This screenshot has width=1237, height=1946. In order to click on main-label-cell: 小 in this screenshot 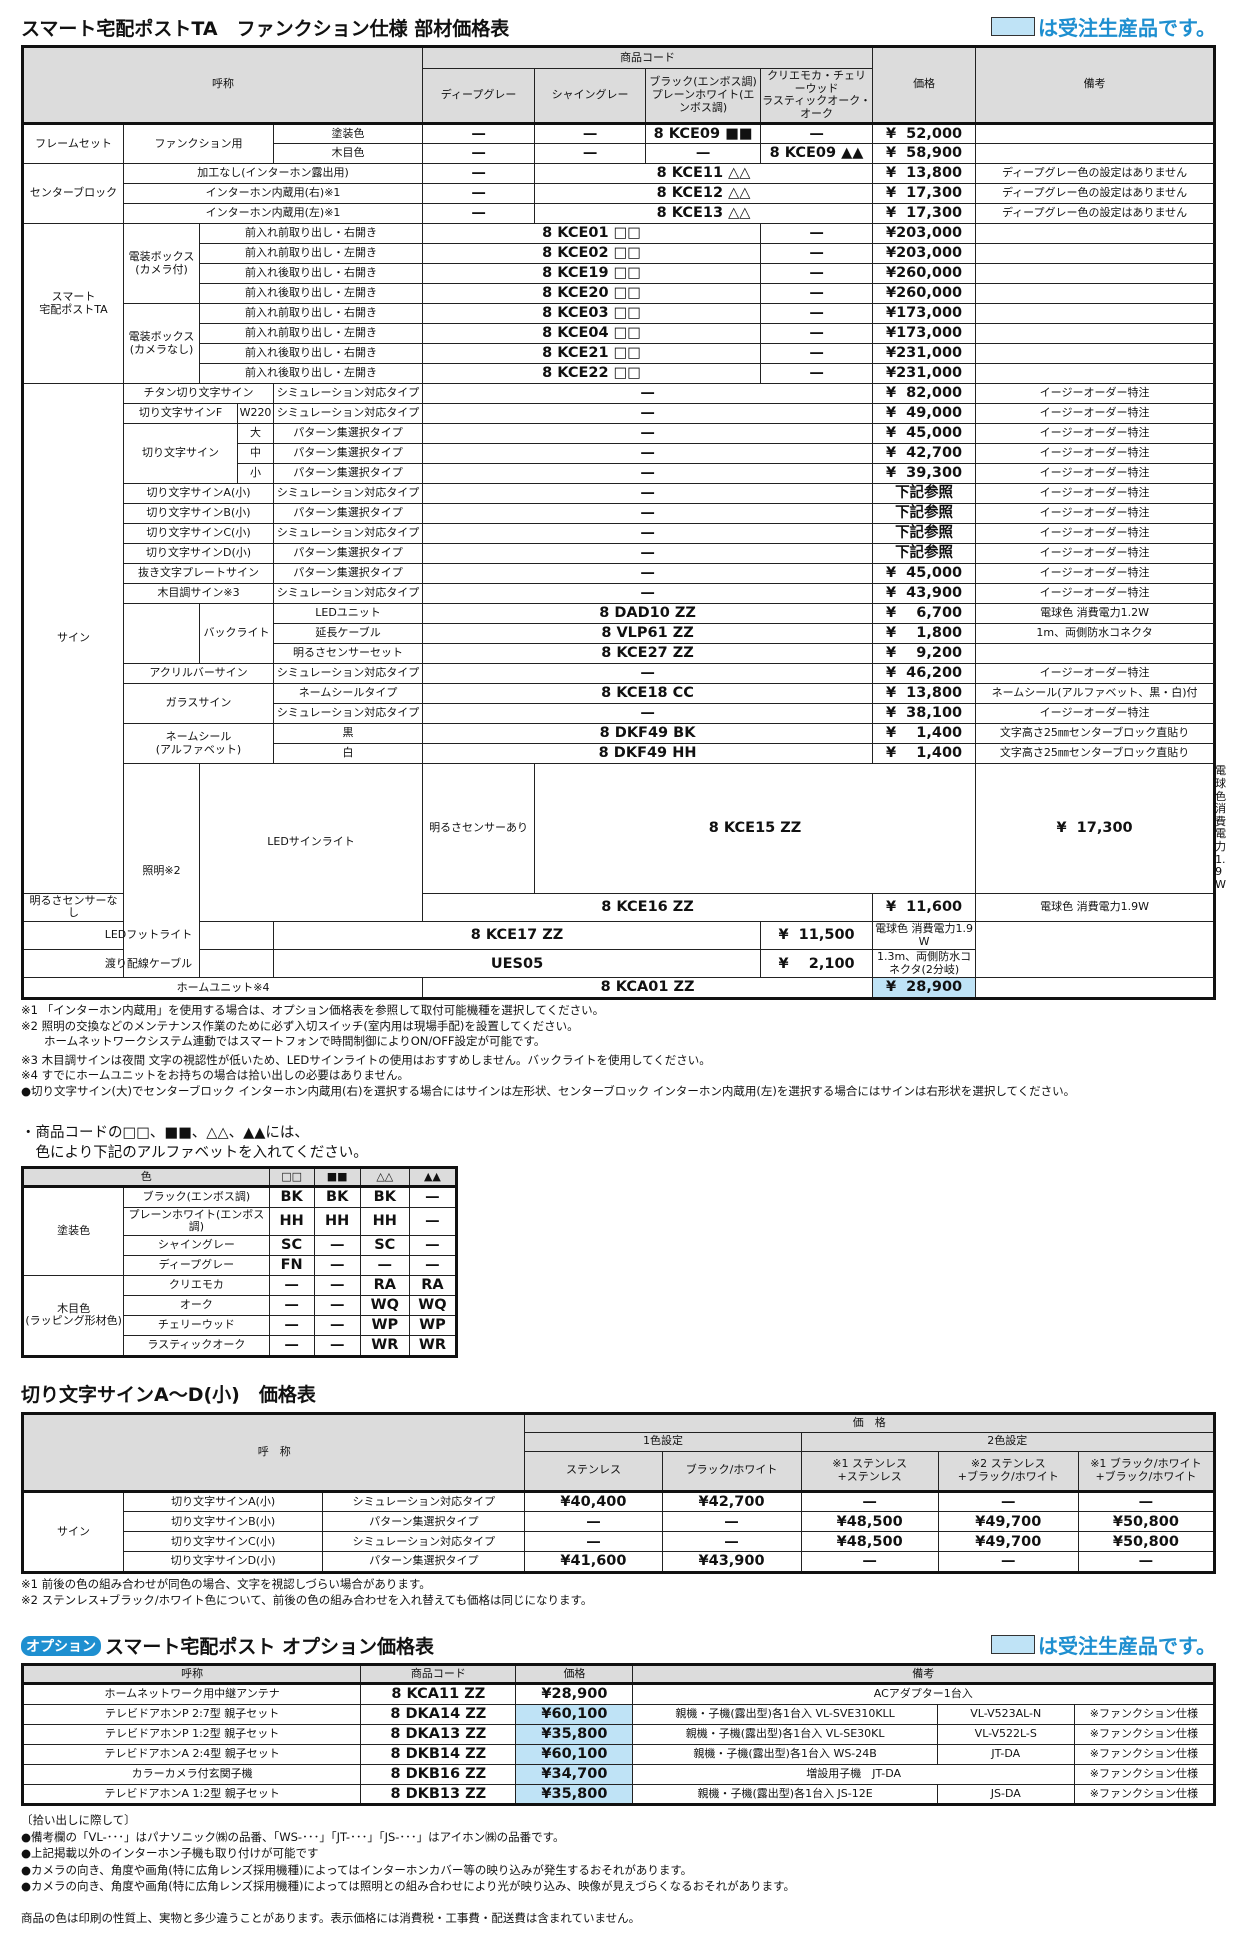, I will do `click(255, 474)`.